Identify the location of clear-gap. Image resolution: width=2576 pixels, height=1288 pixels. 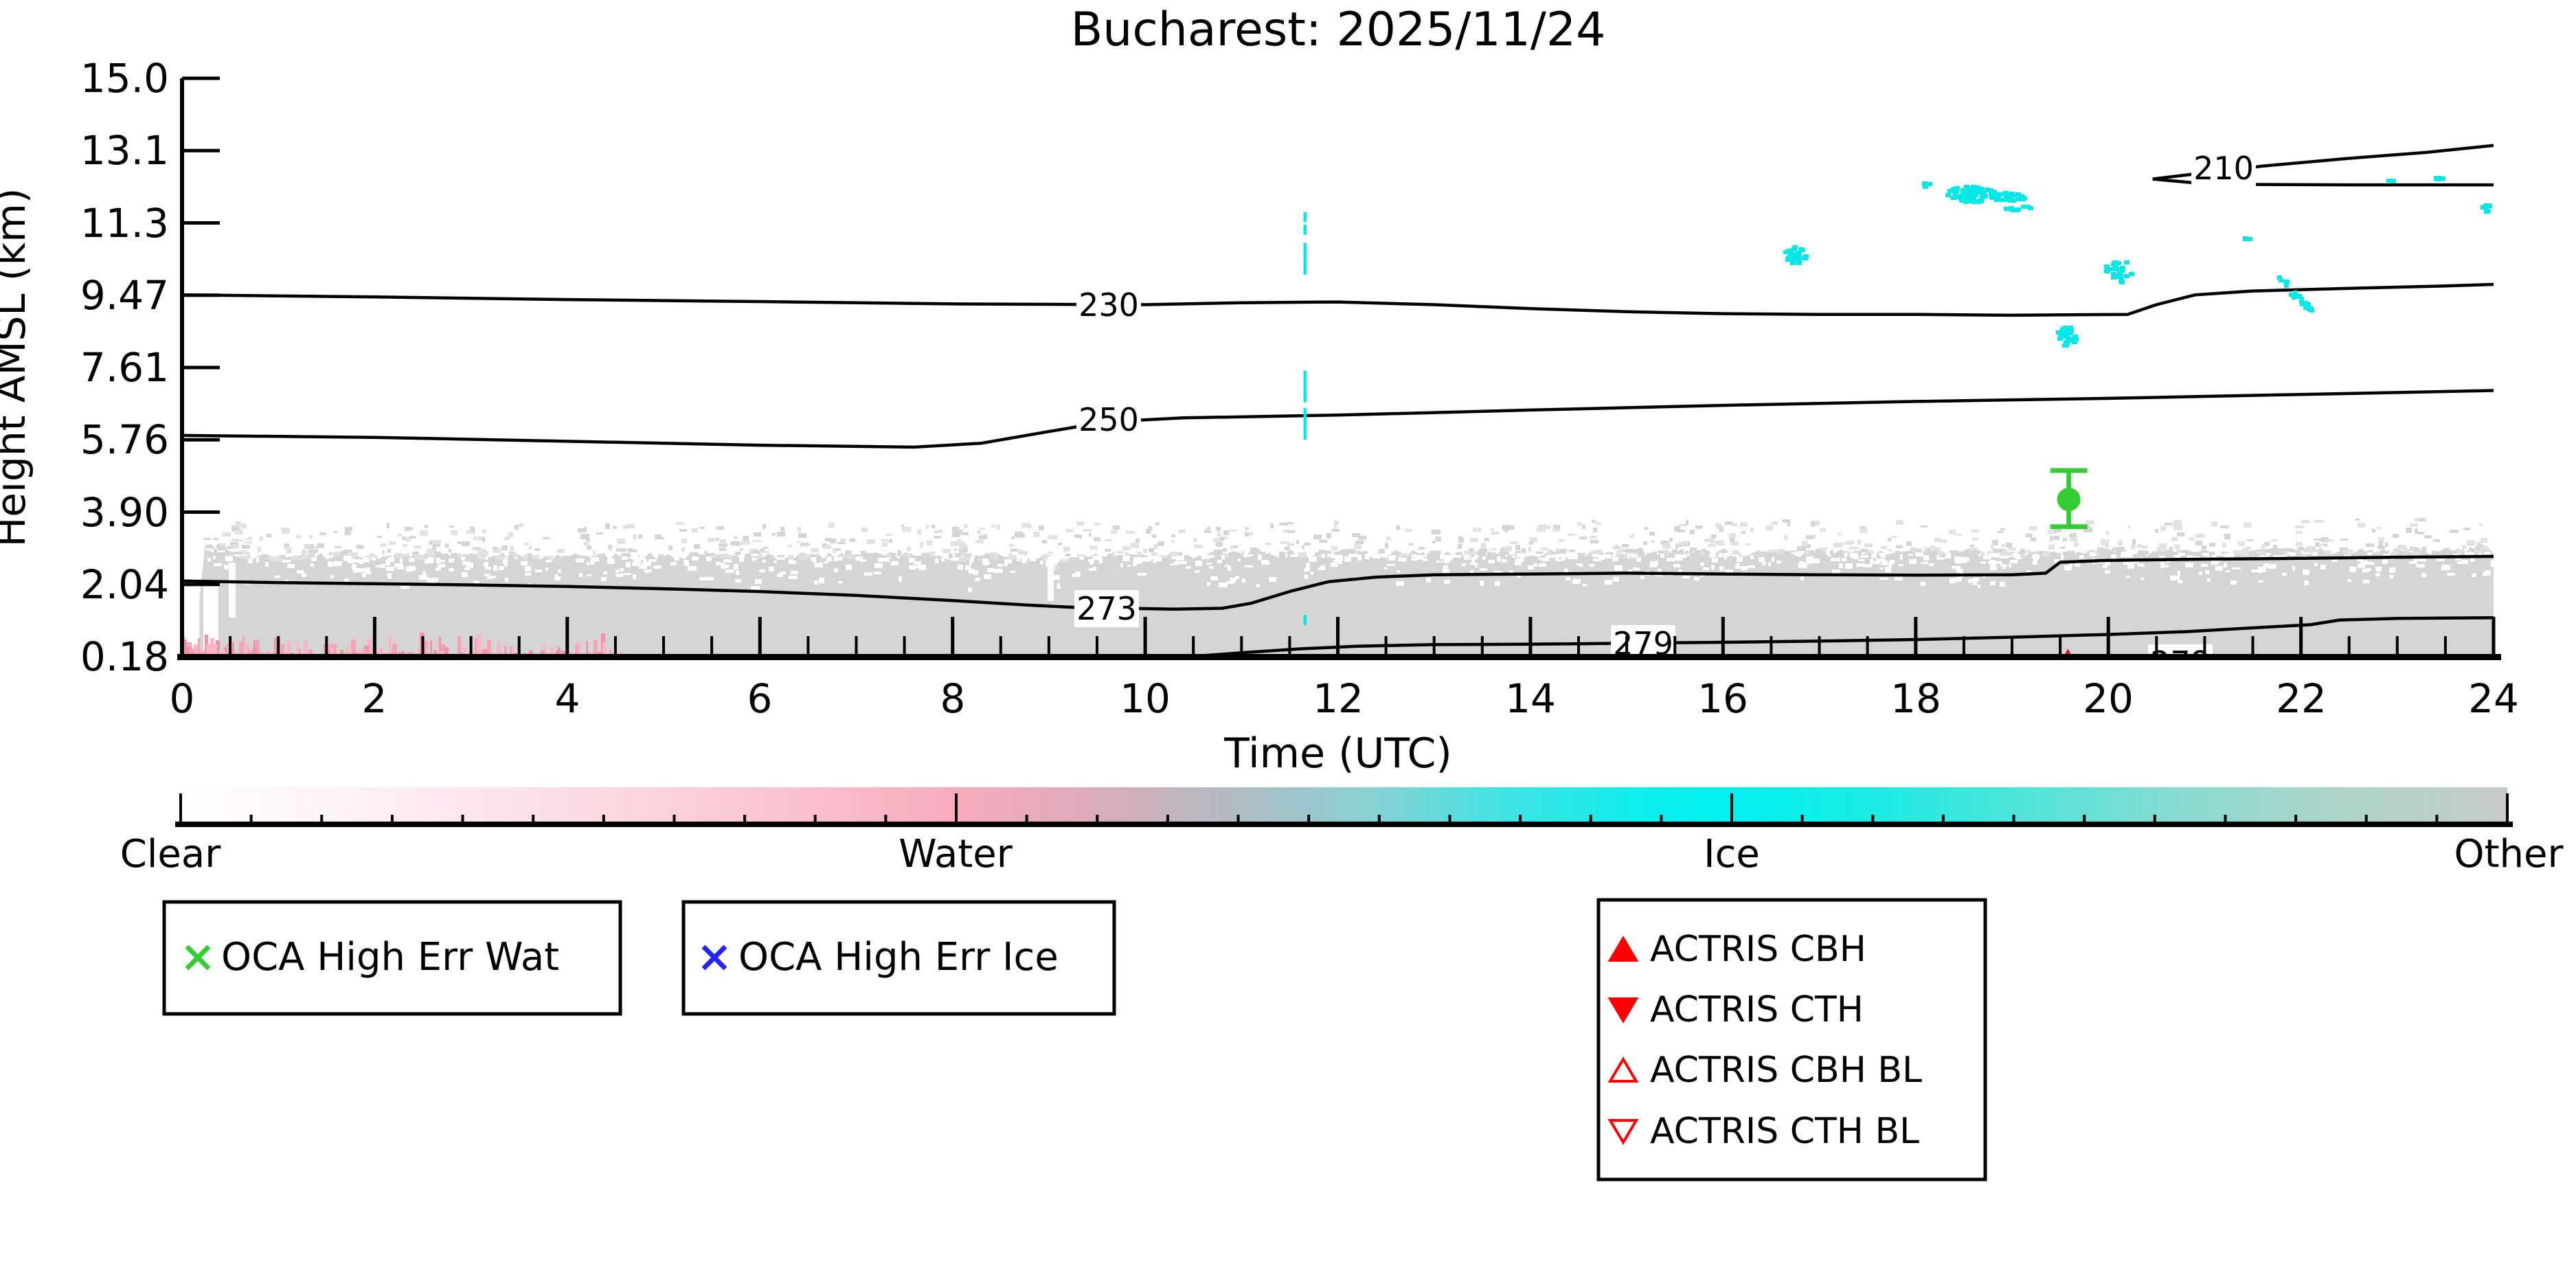
(232, 590).